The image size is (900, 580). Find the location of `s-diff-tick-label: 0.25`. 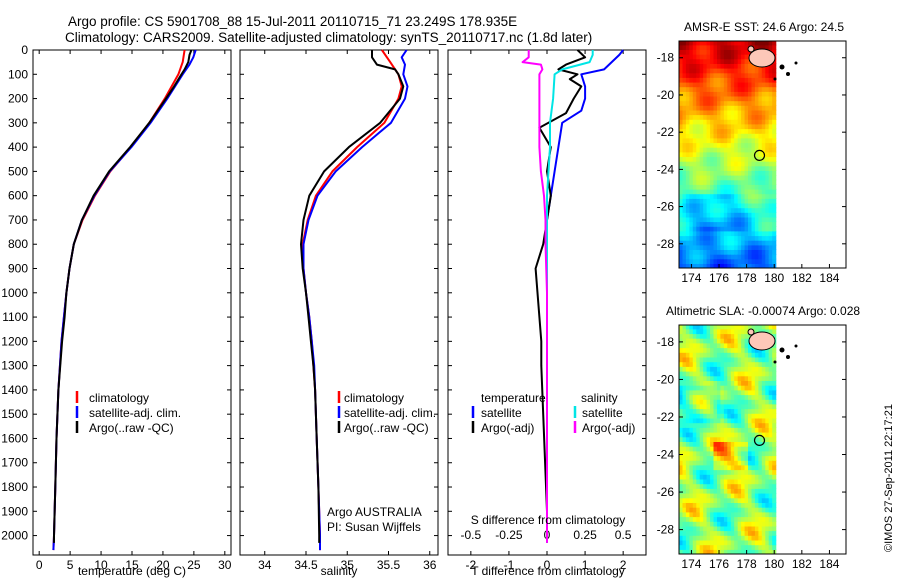

s-diff-tick-label: 0.25 is located at coordinates (585, 535).